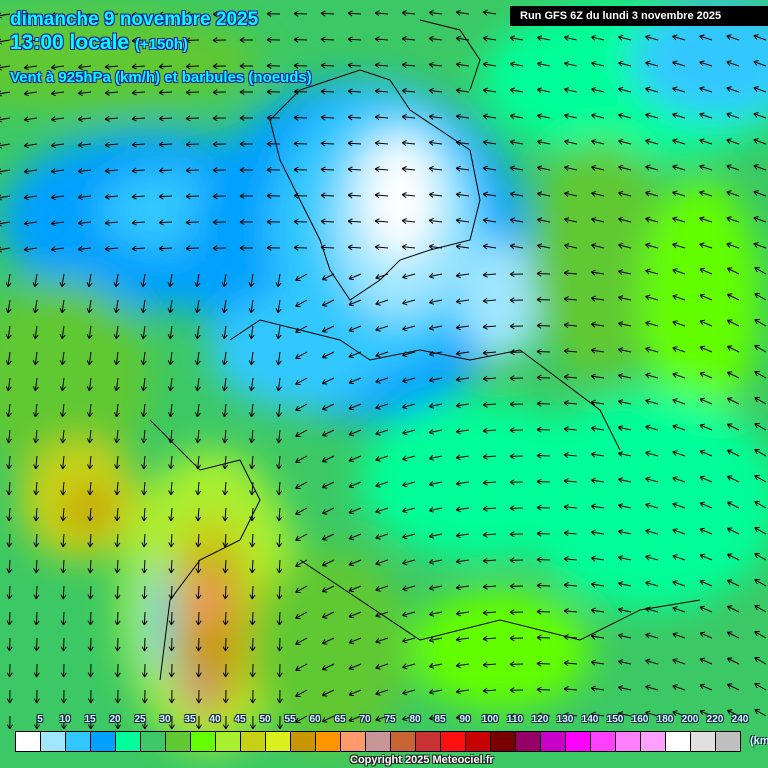 This screenshot has width=768, height=768. Describe the element at coordinates (40, 719) in the screenshot. I see `legend-label: 5` at that location.